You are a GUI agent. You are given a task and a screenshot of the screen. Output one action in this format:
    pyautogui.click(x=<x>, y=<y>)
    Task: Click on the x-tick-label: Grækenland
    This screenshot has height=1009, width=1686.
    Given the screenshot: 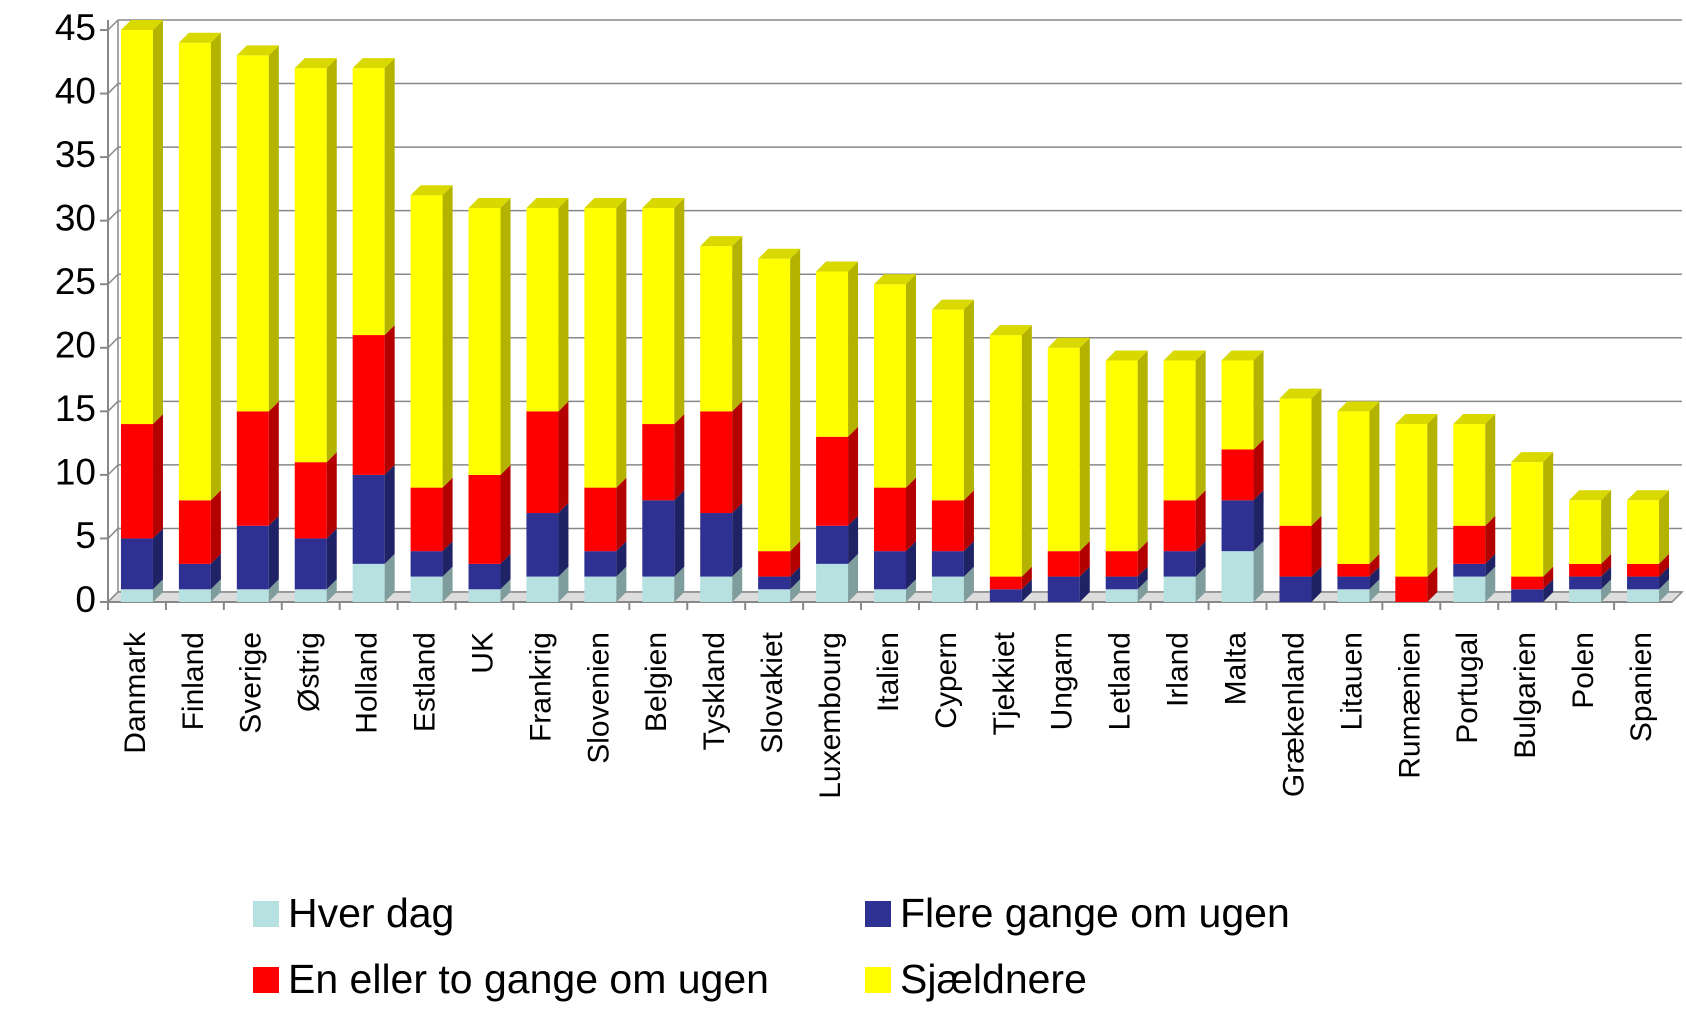 What is the action you would take?
    pyautogui.click(x=1293, y=714)
    